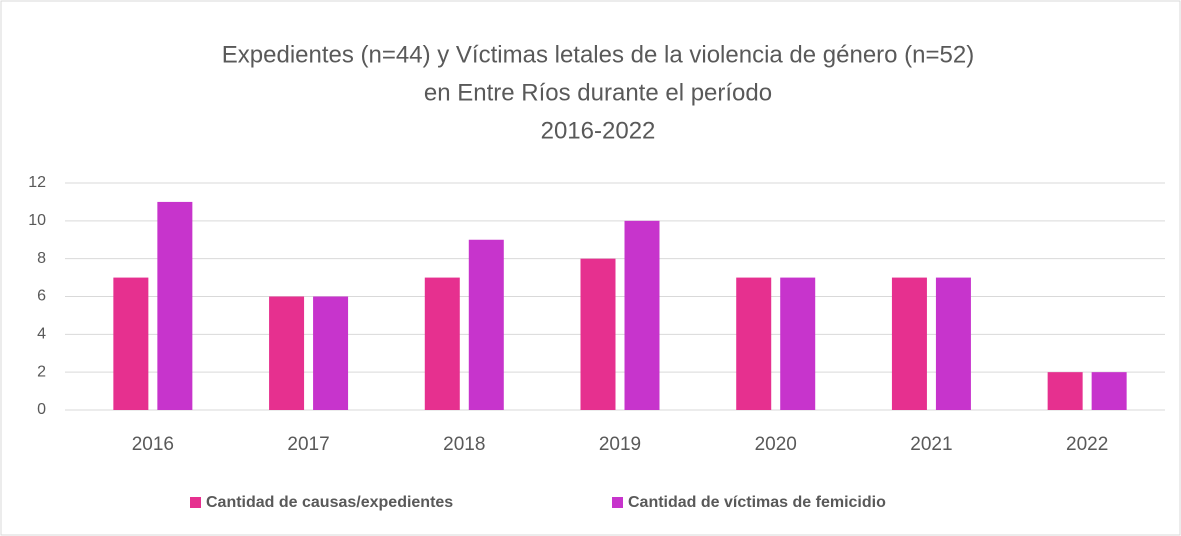 This screenshot has width=1181, height=536. What do you see at coordinates (41, 258) in the screenshot?
I see `y-tick-label: 8` at bounding box center [41, 258].